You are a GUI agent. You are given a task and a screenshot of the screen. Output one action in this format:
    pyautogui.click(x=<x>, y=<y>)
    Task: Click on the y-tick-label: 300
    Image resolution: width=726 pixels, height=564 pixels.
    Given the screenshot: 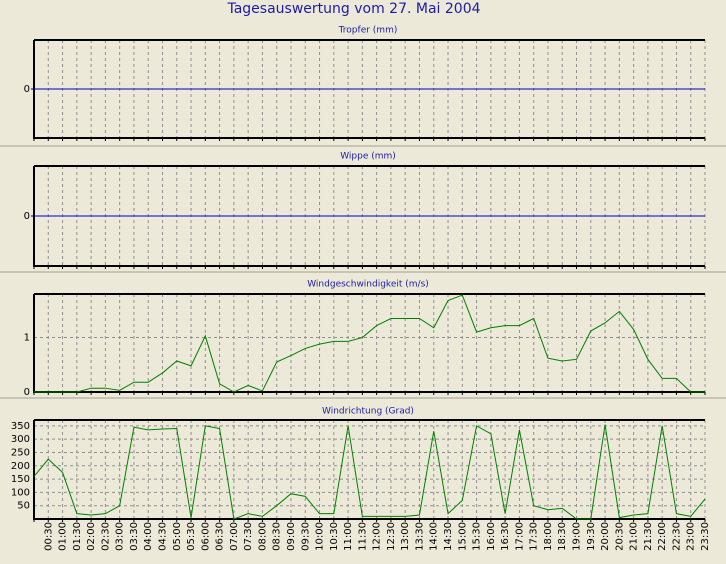 What is the action you would take?
    pyautogui.click(x=20, y=439)
    